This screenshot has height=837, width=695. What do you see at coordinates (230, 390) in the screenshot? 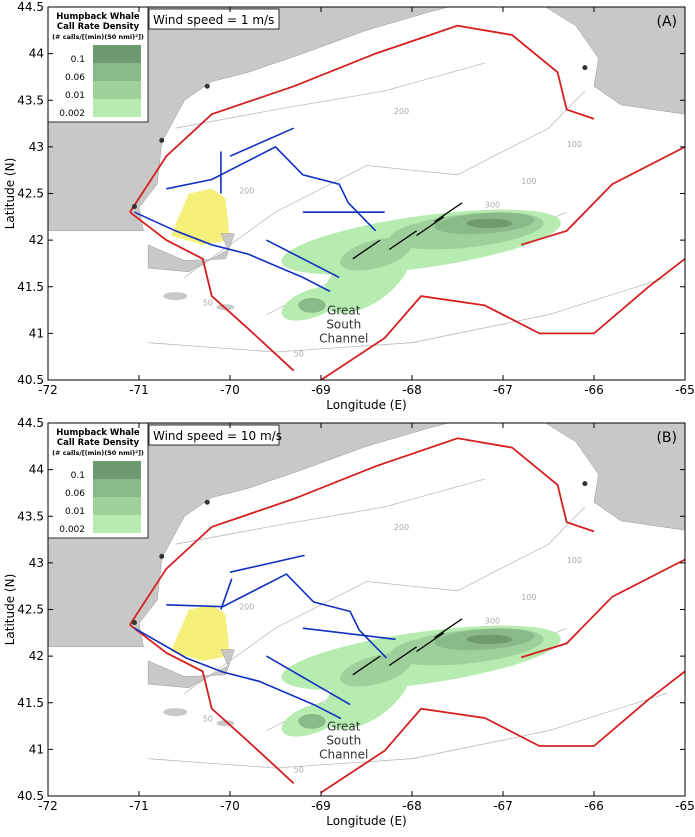
I see `x-tick-label: -70` at bounding box center [230, 390].